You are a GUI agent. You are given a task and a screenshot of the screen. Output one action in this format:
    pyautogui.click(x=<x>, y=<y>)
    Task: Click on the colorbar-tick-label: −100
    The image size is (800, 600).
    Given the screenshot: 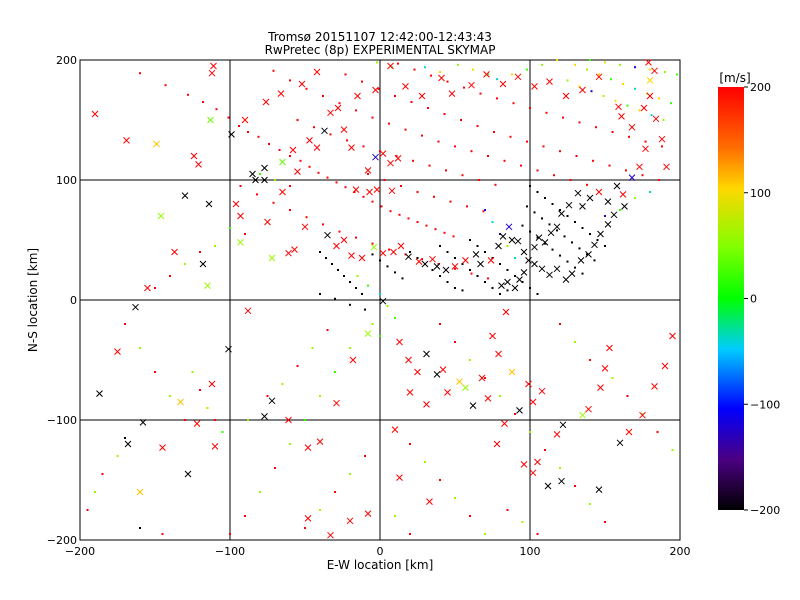 What is the action you would take?
    pyautogui.click(x=765, y=404)
    